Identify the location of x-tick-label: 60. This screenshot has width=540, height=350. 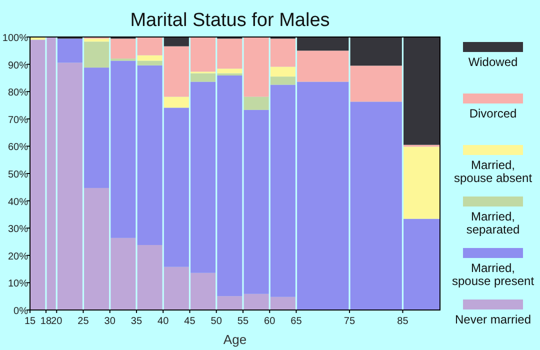
(270, 321).